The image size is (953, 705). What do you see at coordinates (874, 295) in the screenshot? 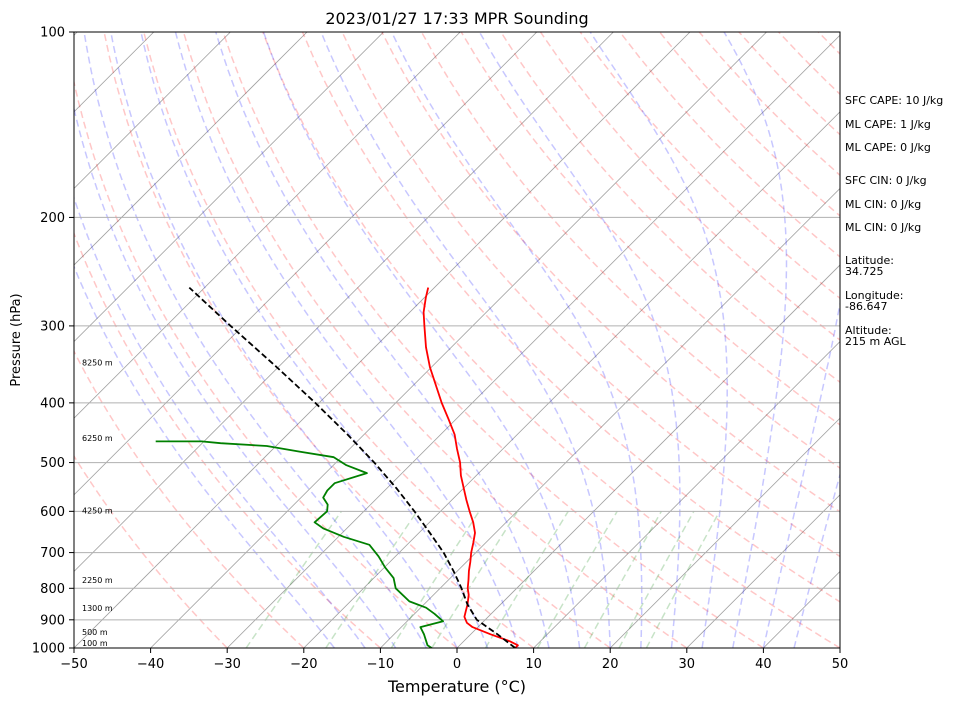
I see `longitude-label: Longitude:` at bounding box center [874, 295].